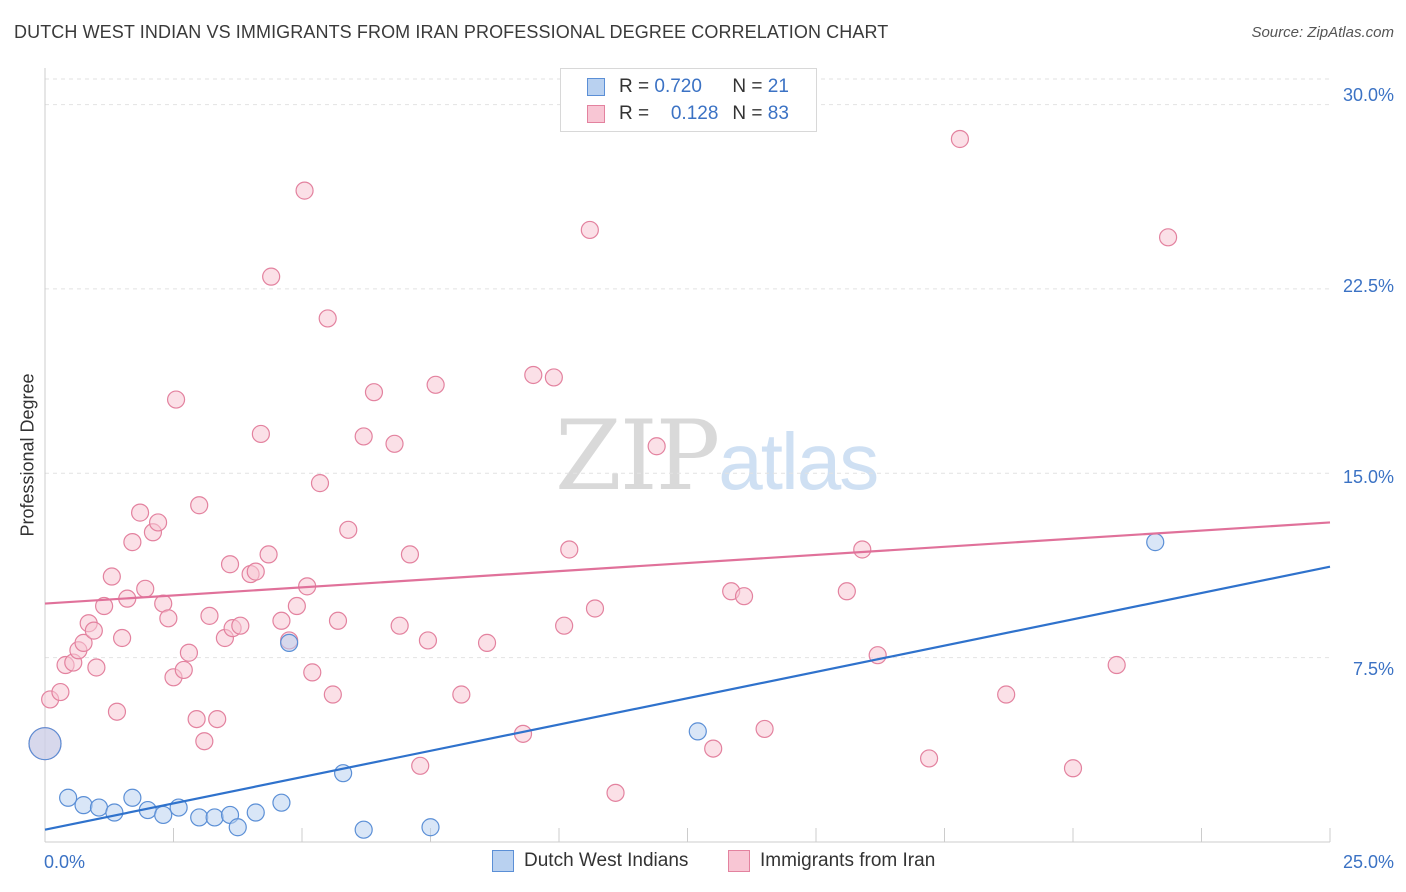 The height and width of the screenshot is (892, 1406). I want to click on n-value: 83, so click(778, 113).